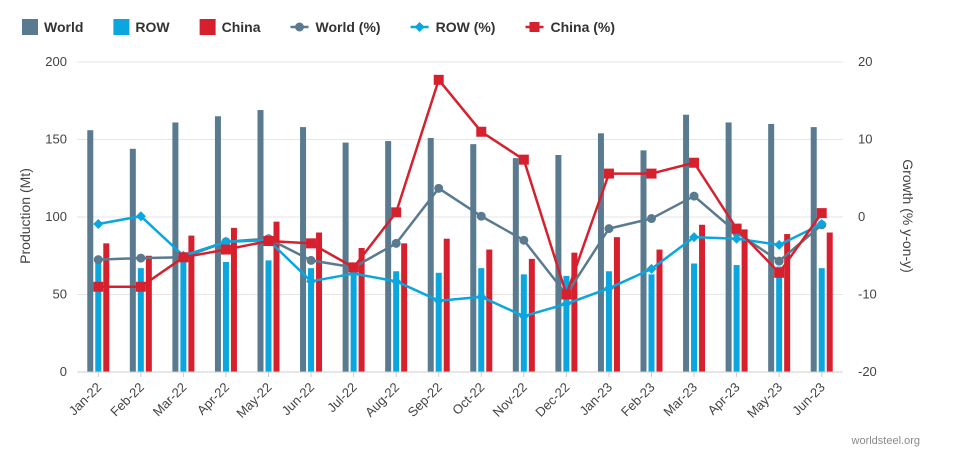 The image size is (957, 474). What do you see at coordinates (468, 399) in the screenshot?
I see `x-tick-label: Oct-22` at bounding box center [468, 399].